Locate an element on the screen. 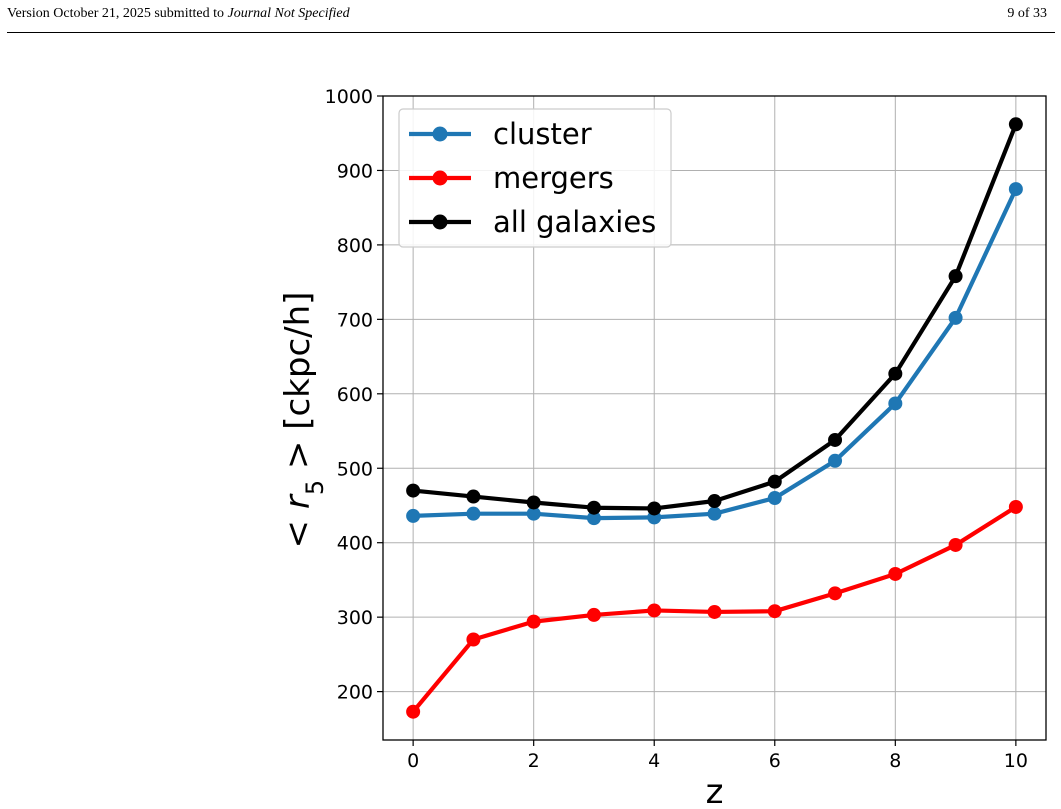 The width and height of the screenshot is (1061, 809). legend: cluster mergers all galaxies is located at coordinates (535, 178).